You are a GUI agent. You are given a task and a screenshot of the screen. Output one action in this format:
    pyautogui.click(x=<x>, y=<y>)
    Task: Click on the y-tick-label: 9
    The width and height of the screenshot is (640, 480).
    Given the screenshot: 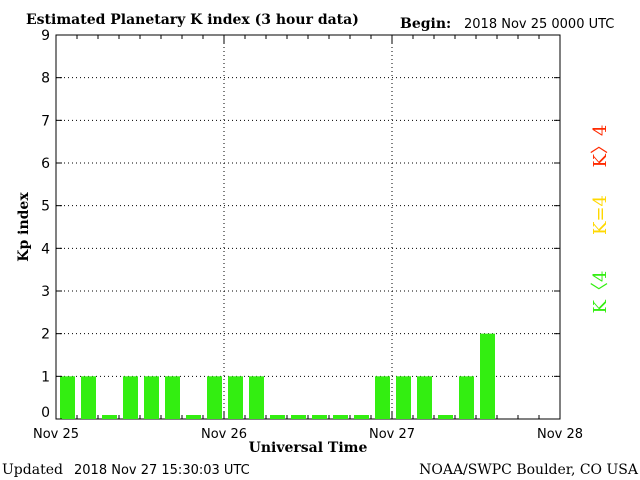 What is the action you would take?
    pyautogui.click(x=45, y=36)
    